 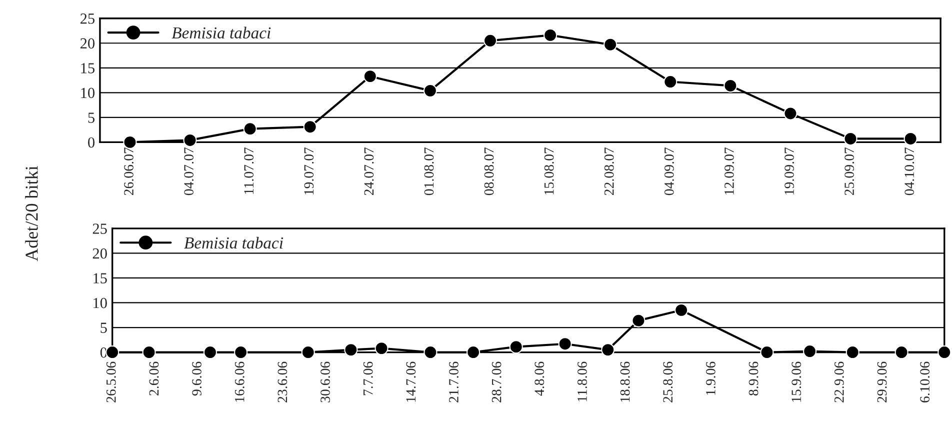 What do you see at coordinates (309, 170) in the screenshot?
I see `x-tick-label: 19.07.07` at bounding box center [309, 170].